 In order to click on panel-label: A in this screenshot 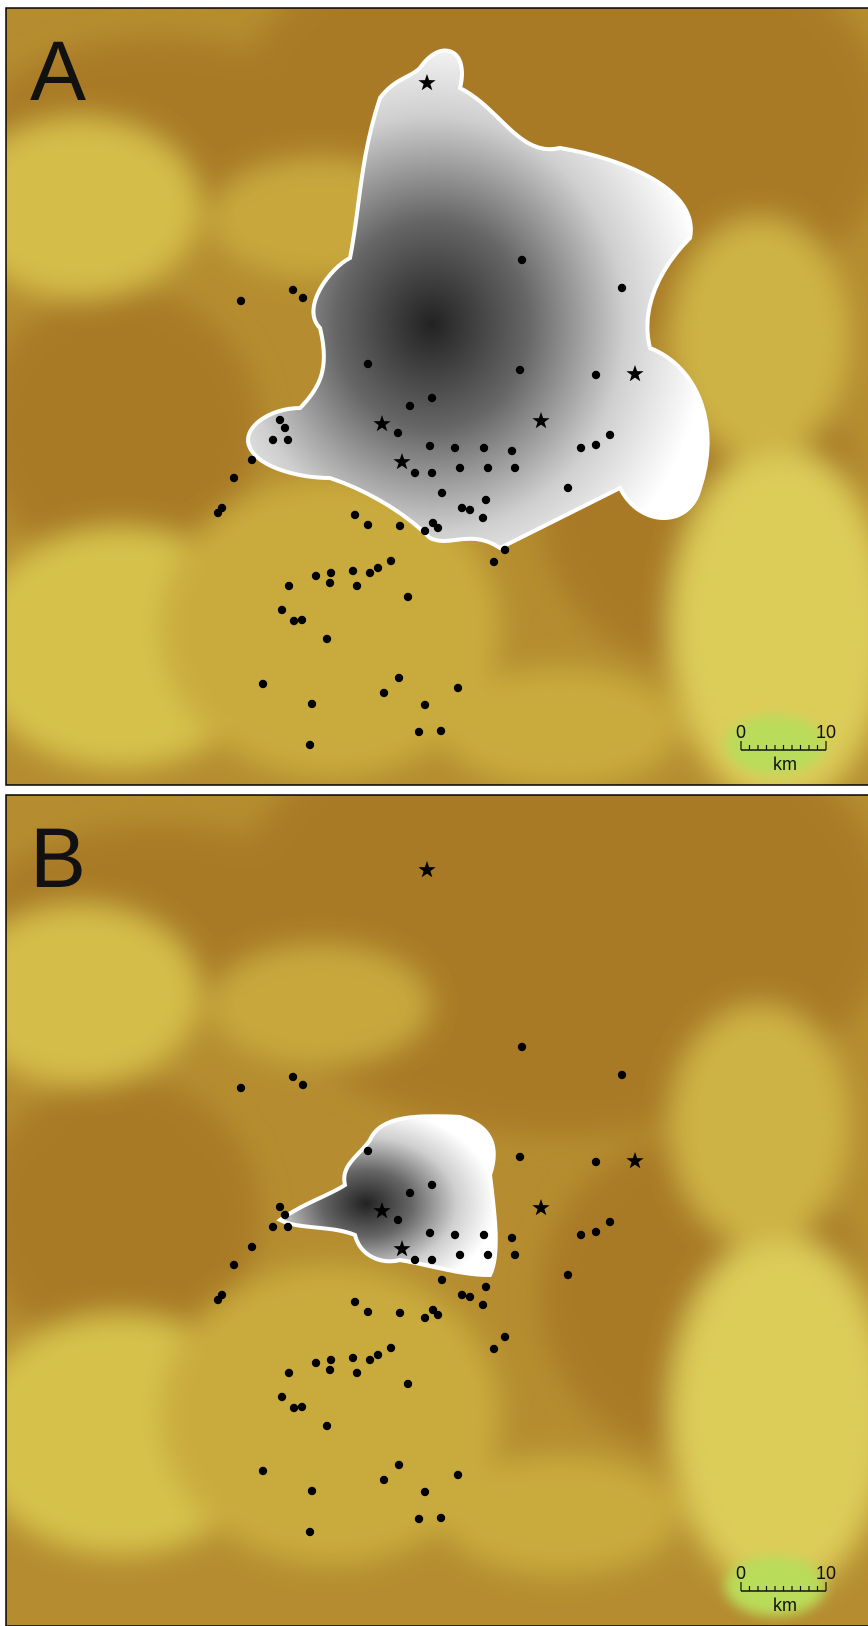, I will do `click(58, 71)`.